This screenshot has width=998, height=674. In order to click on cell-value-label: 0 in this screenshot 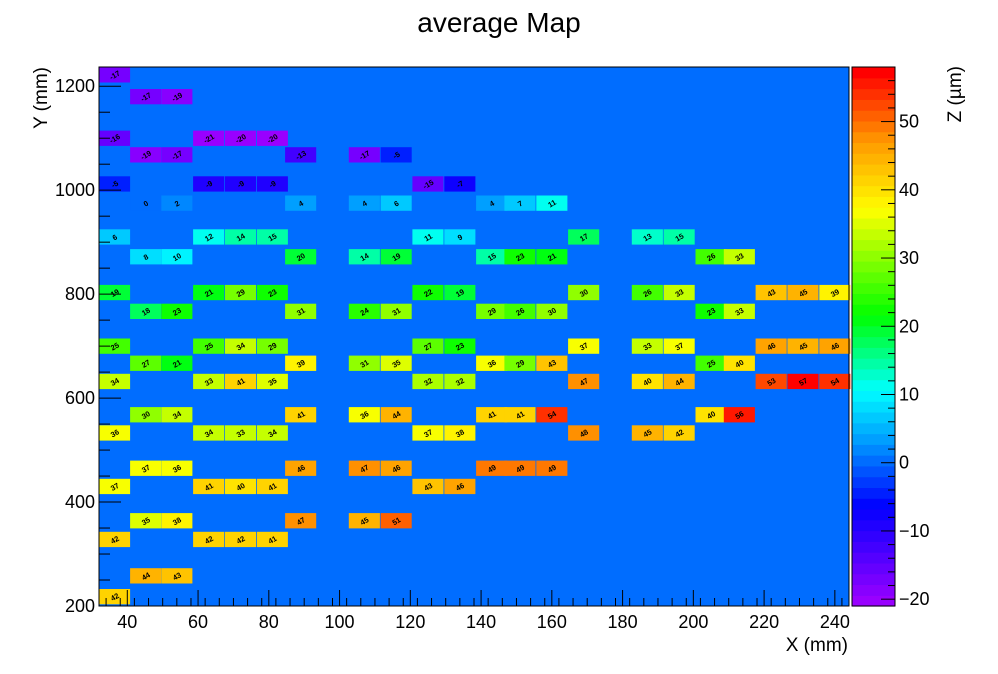, I will do `click(146, 204)`.